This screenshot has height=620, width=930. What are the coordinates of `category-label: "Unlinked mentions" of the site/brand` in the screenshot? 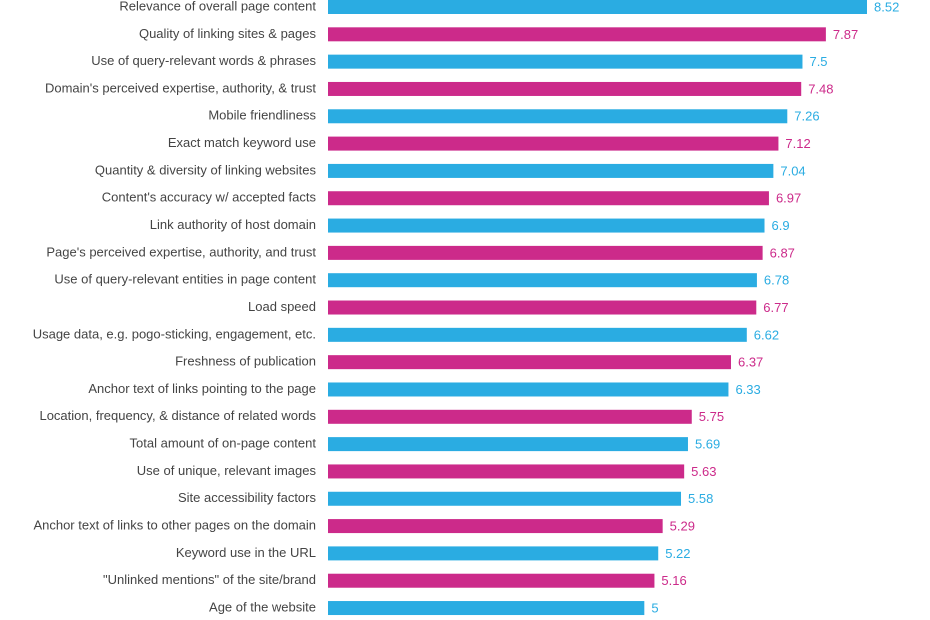 It's located at (209, 579).